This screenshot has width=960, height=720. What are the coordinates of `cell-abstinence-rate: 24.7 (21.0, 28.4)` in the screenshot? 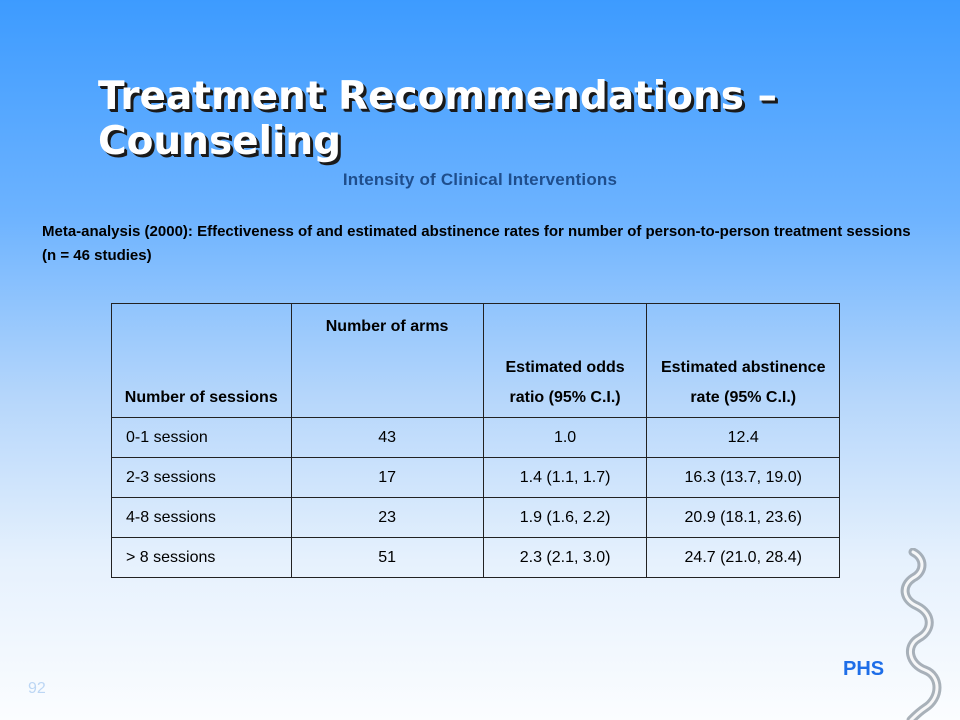 It's located at (743, 557).